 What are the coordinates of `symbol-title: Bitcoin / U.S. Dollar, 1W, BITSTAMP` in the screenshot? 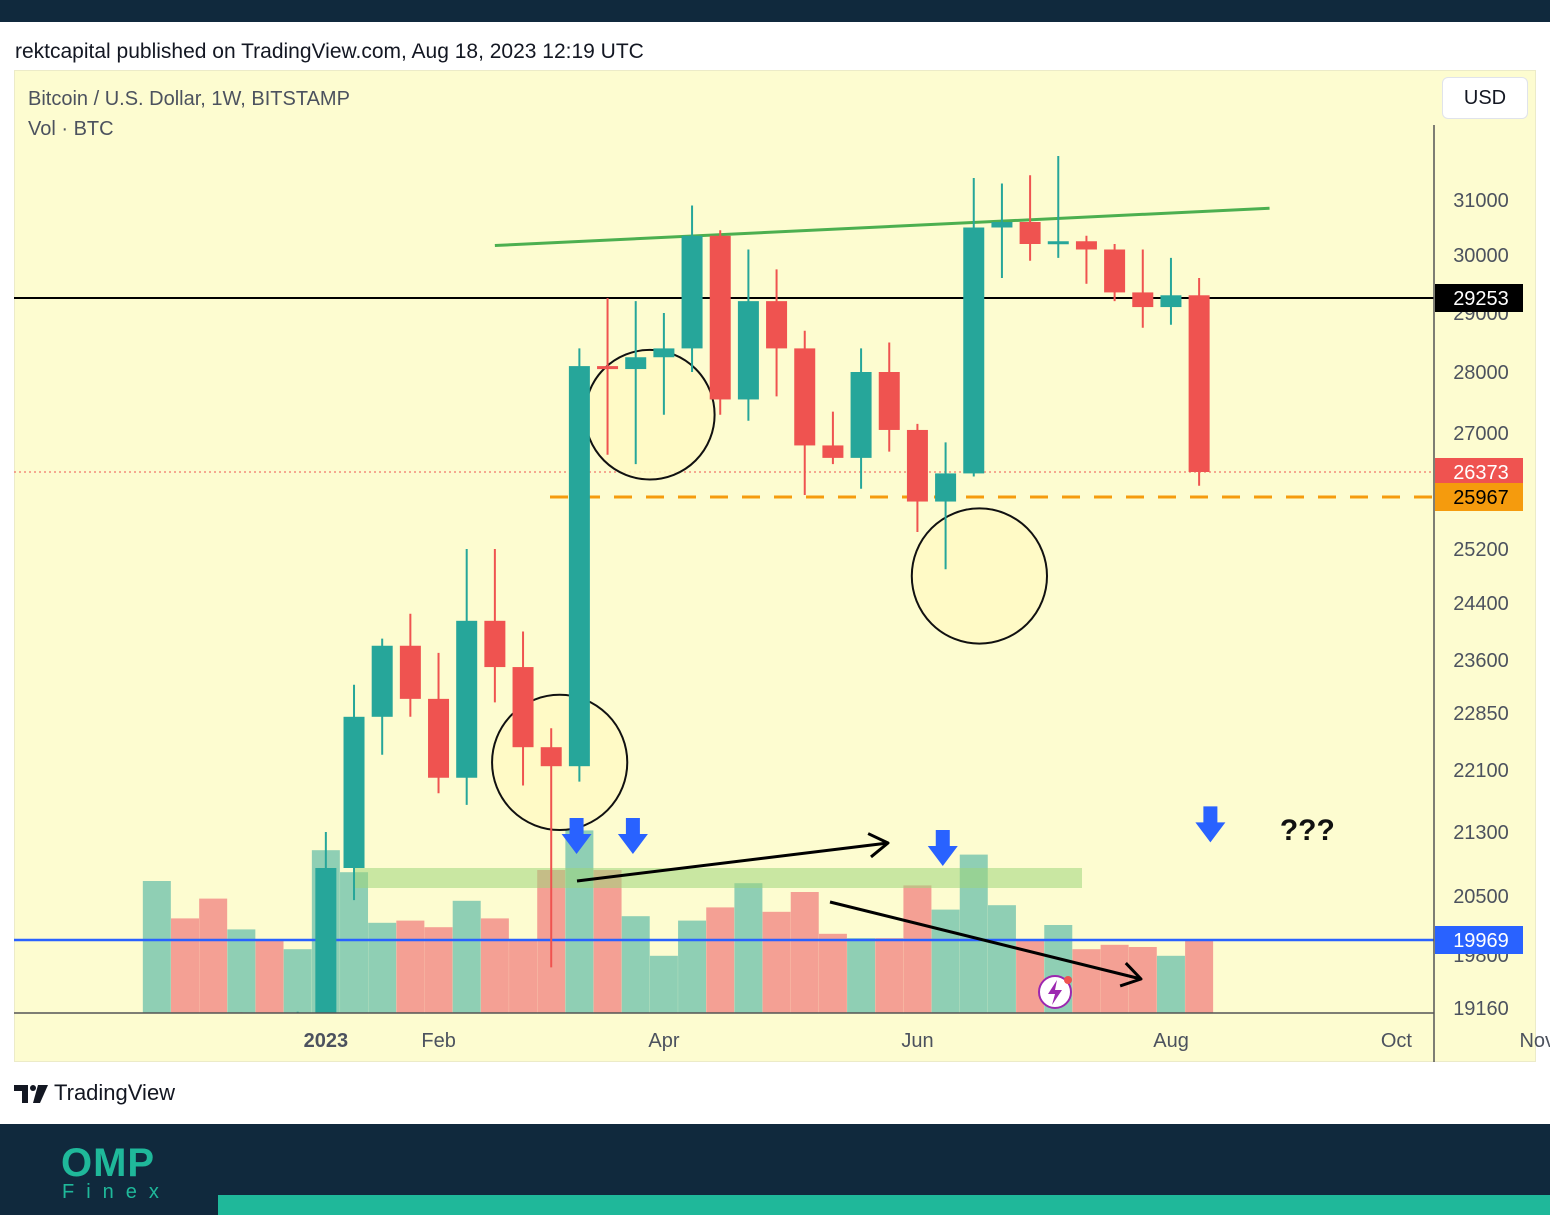 It's located at (189, 99).